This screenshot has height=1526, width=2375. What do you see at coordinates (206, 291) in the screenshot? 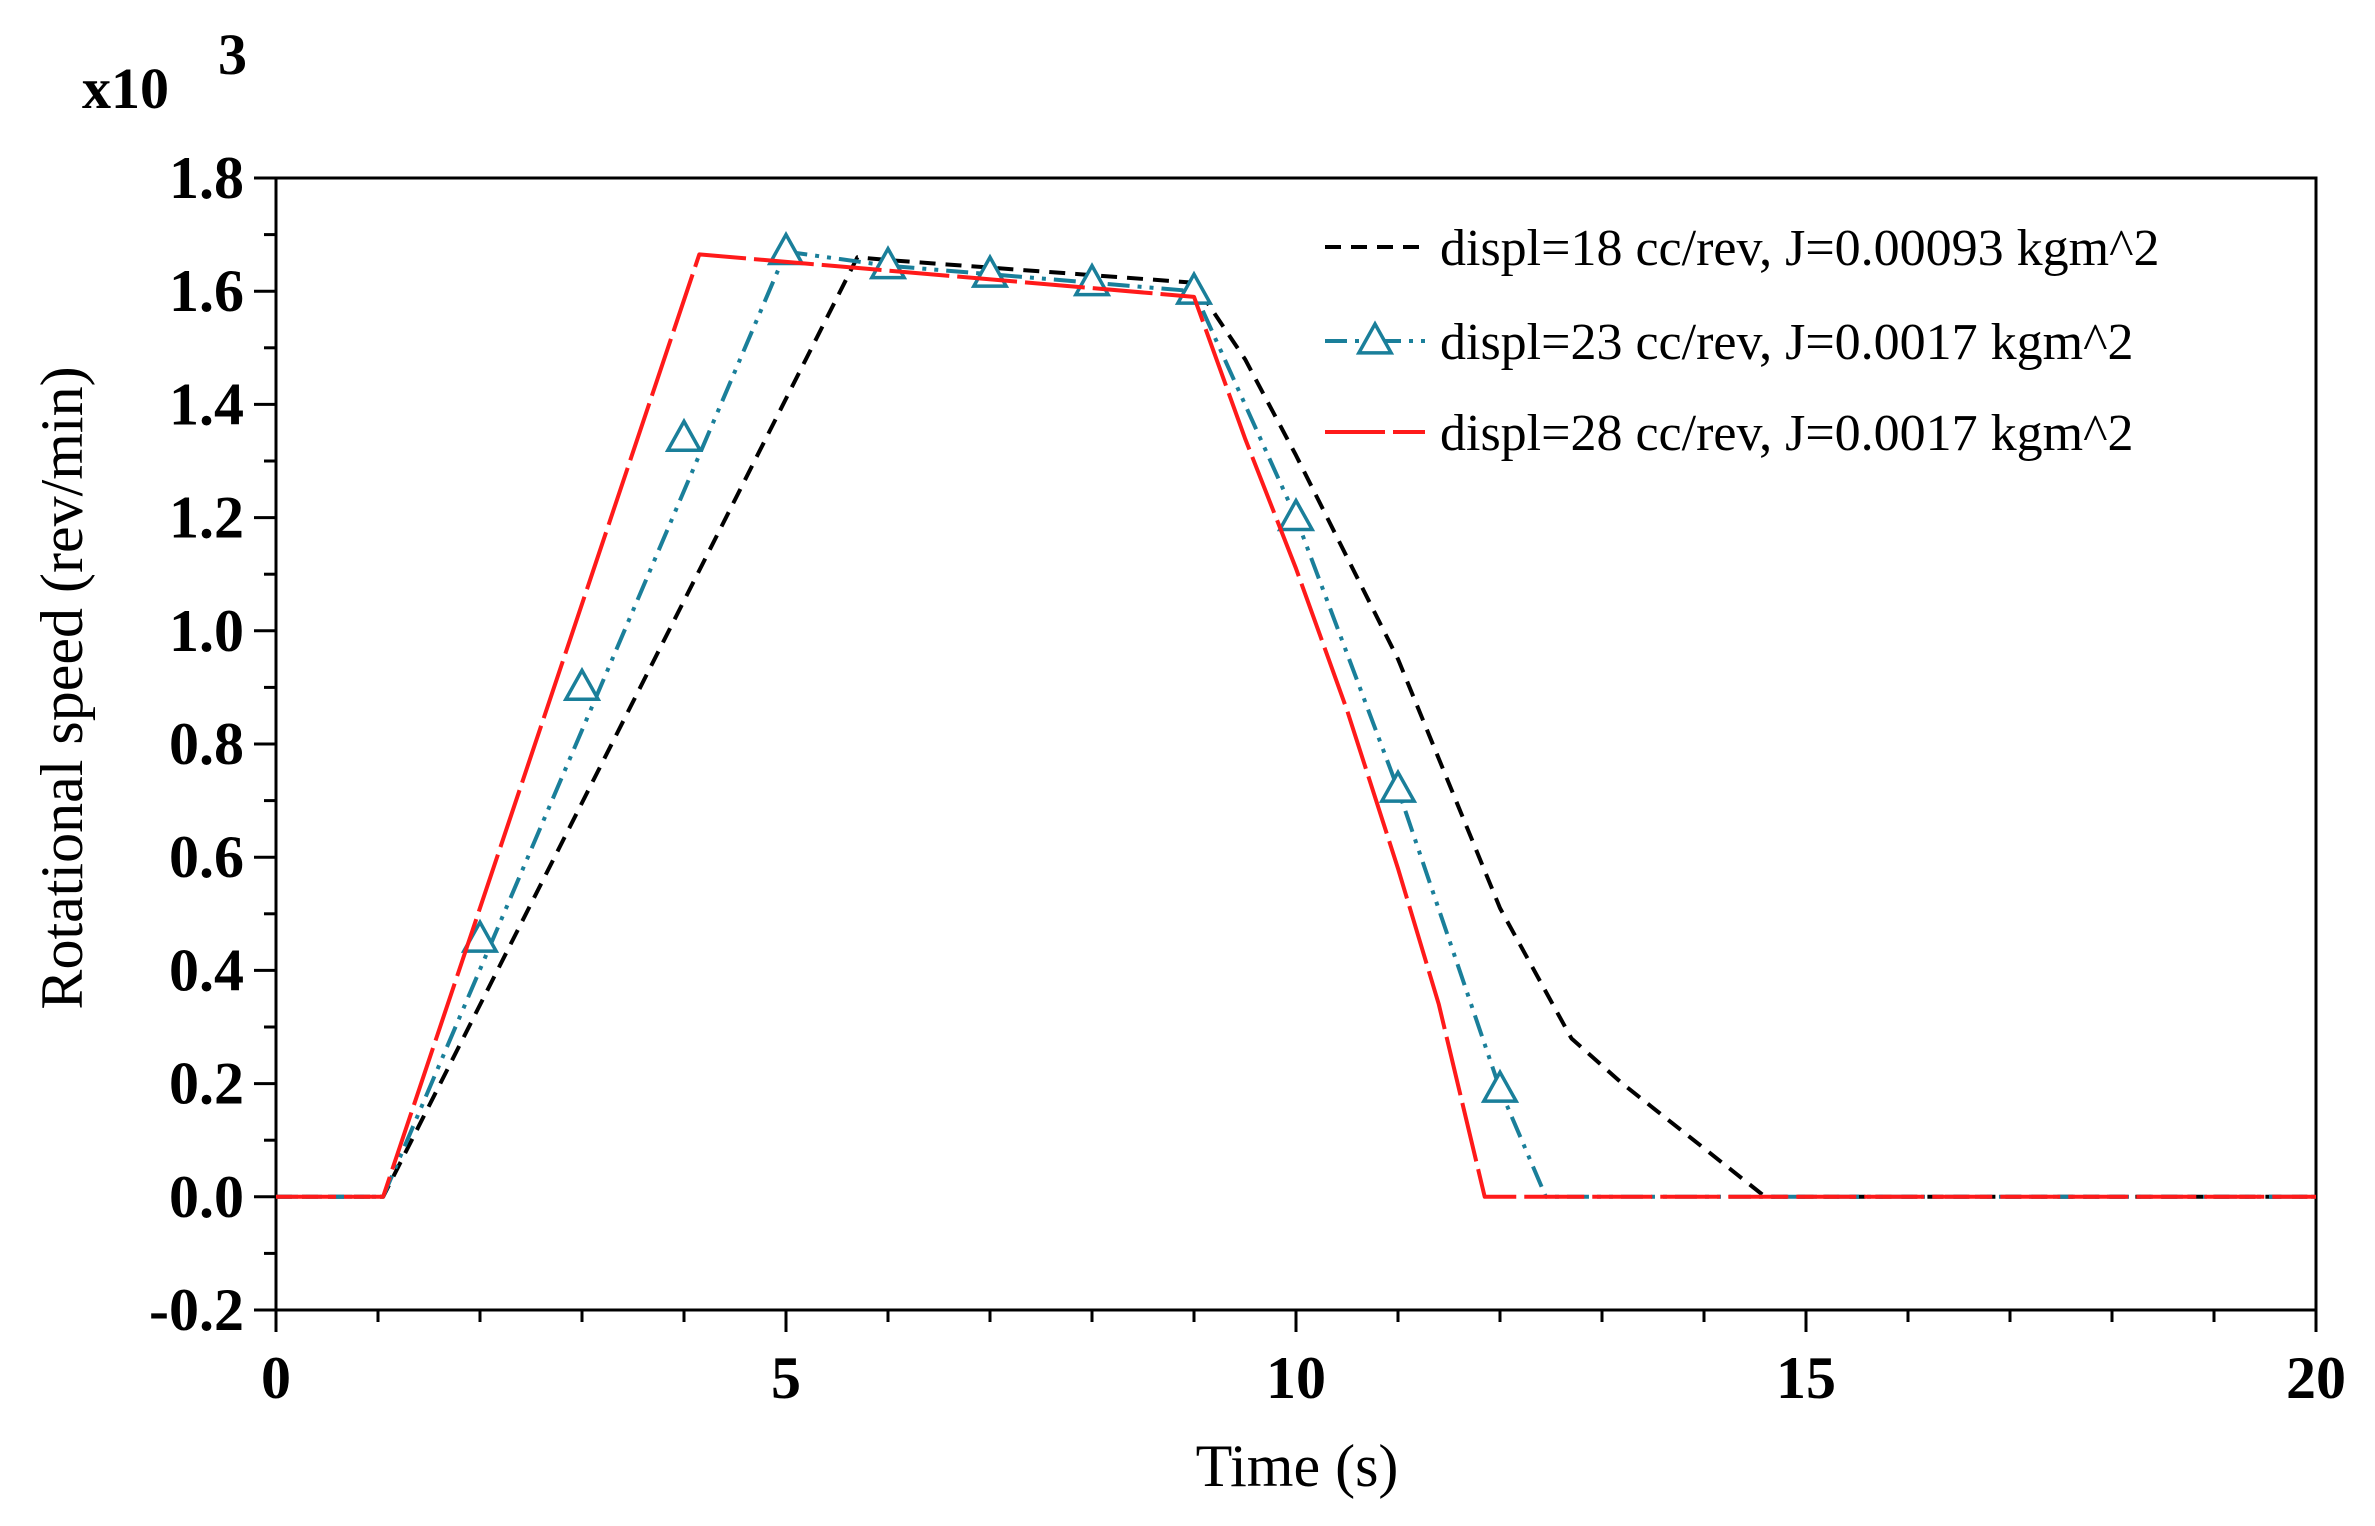
I see `y-tick-label: 1.6` at bounding box center [206, 291].